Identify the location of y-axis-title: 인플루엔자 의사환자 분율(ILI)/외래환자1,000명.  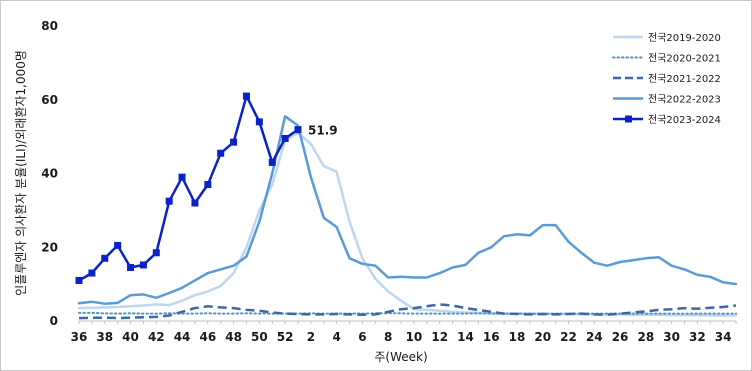
(21, 173).